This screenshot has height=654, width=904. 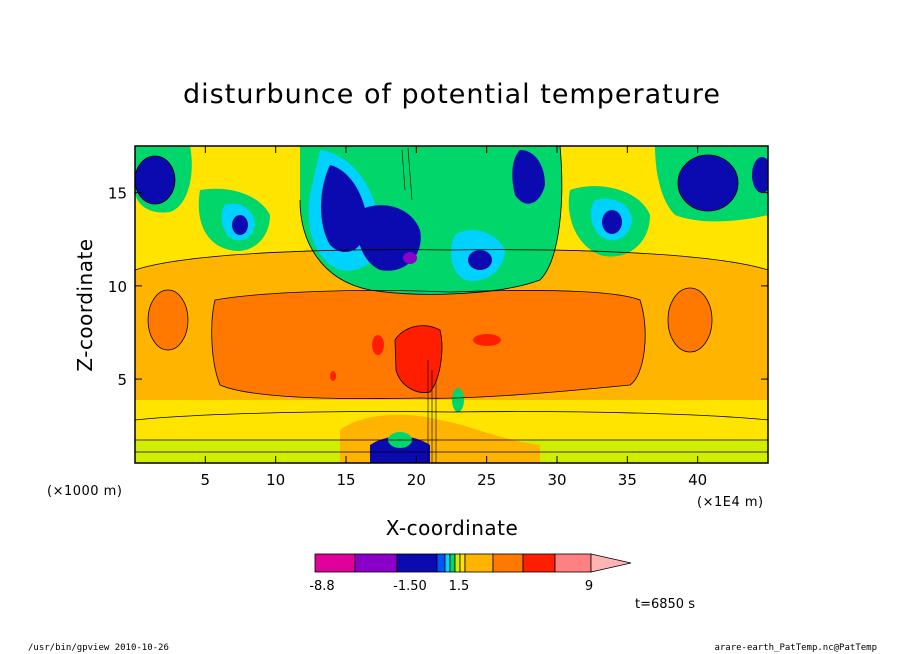 I want to click on x-tick-label: 5, so click(x=206, y=480).